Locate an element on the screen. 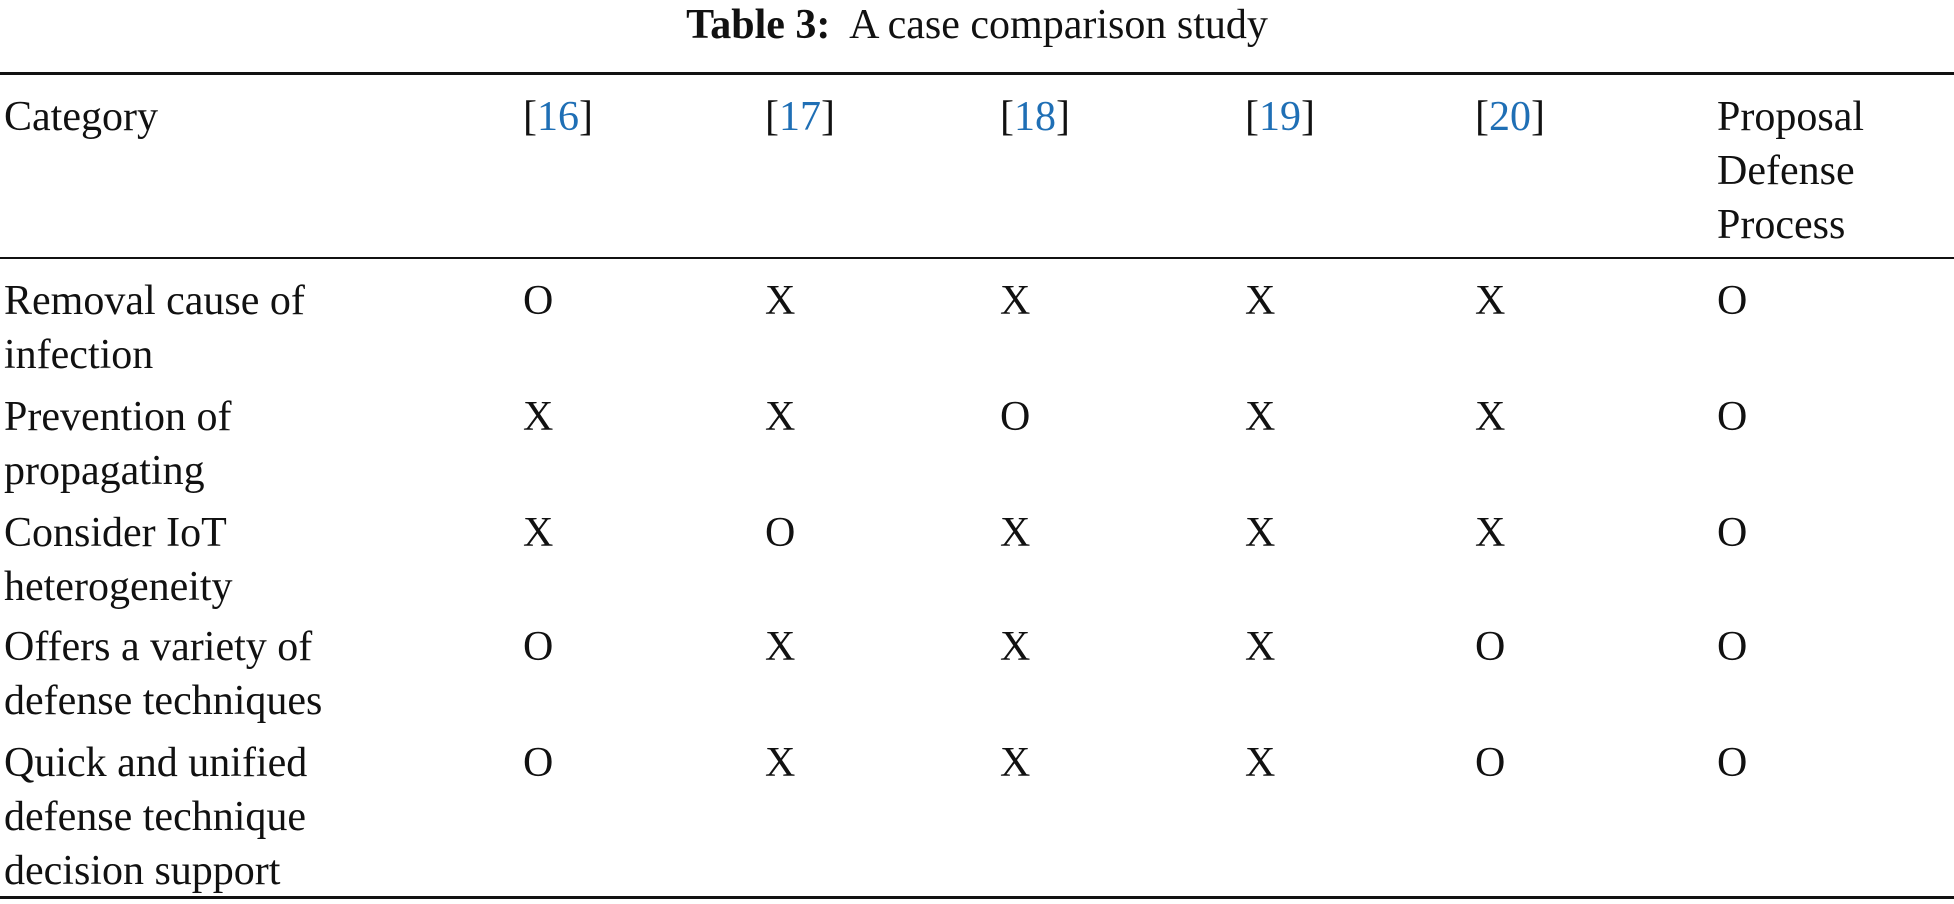  reference-link: 16 is located at coordinates (558, 117).